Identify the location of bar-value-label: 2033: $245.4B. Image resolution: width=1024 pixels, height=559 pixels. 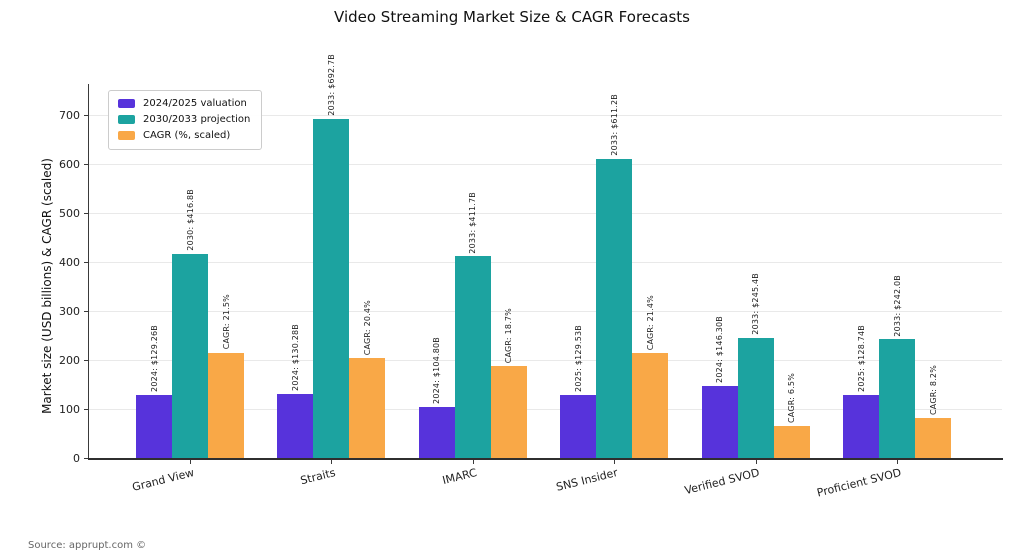
(756, 304).